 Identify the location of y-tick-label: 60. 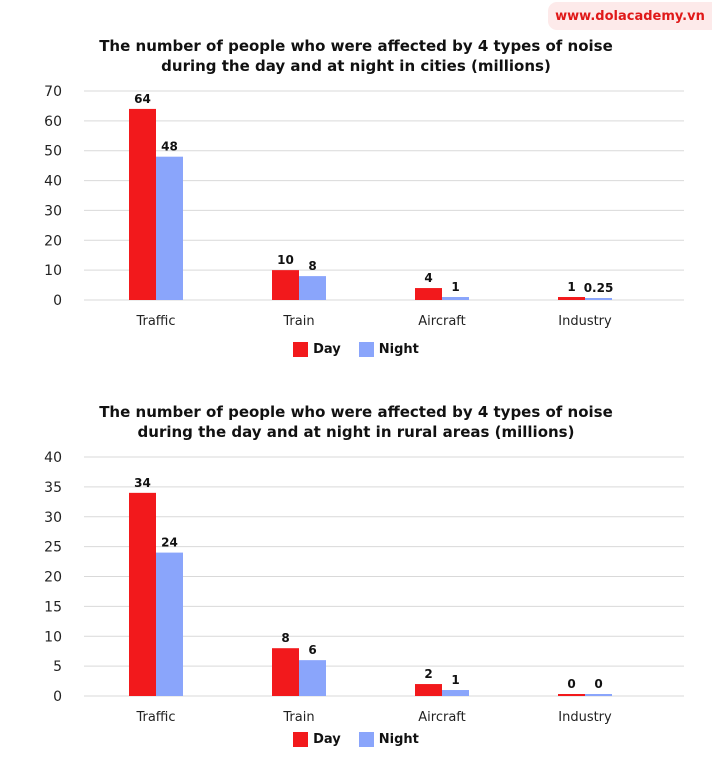
(53, 122).